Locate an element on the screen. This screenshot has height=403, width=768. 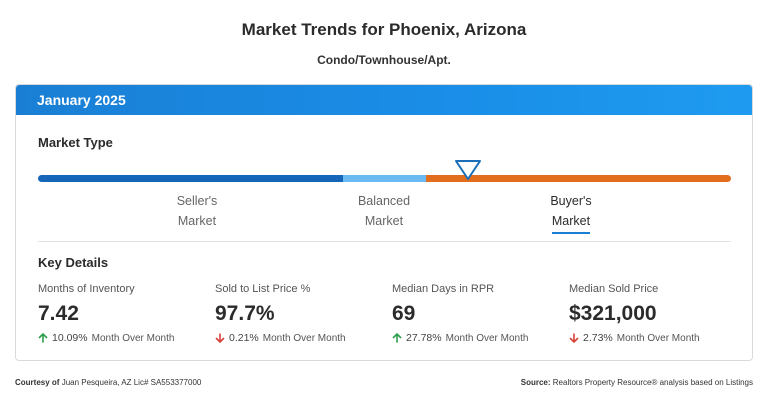
balanced-segment is located at coordinates (384, 178).